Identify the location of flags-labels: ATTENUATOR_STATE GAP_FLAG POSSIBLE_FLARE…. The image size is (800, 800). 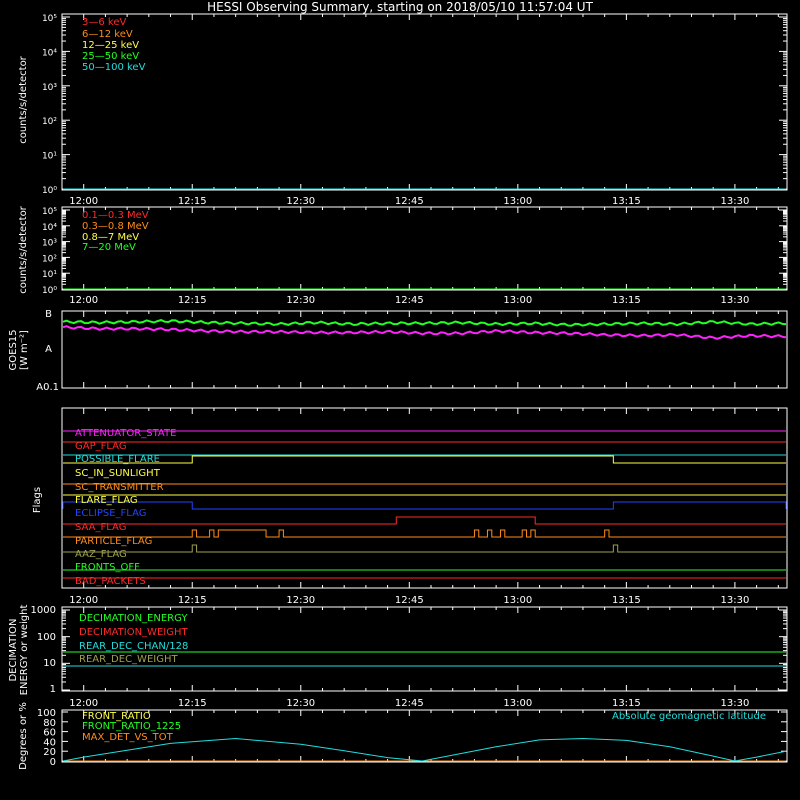
(125, 507).